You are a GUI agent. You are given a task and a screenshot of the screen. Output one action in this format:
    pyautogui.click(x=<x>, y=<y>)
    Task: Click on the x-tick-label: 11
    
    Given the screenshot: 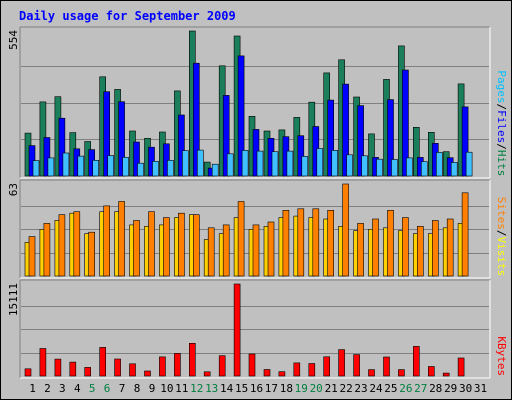 What is the action you would take?
    pyautogui.click(x=181, y=388)
    